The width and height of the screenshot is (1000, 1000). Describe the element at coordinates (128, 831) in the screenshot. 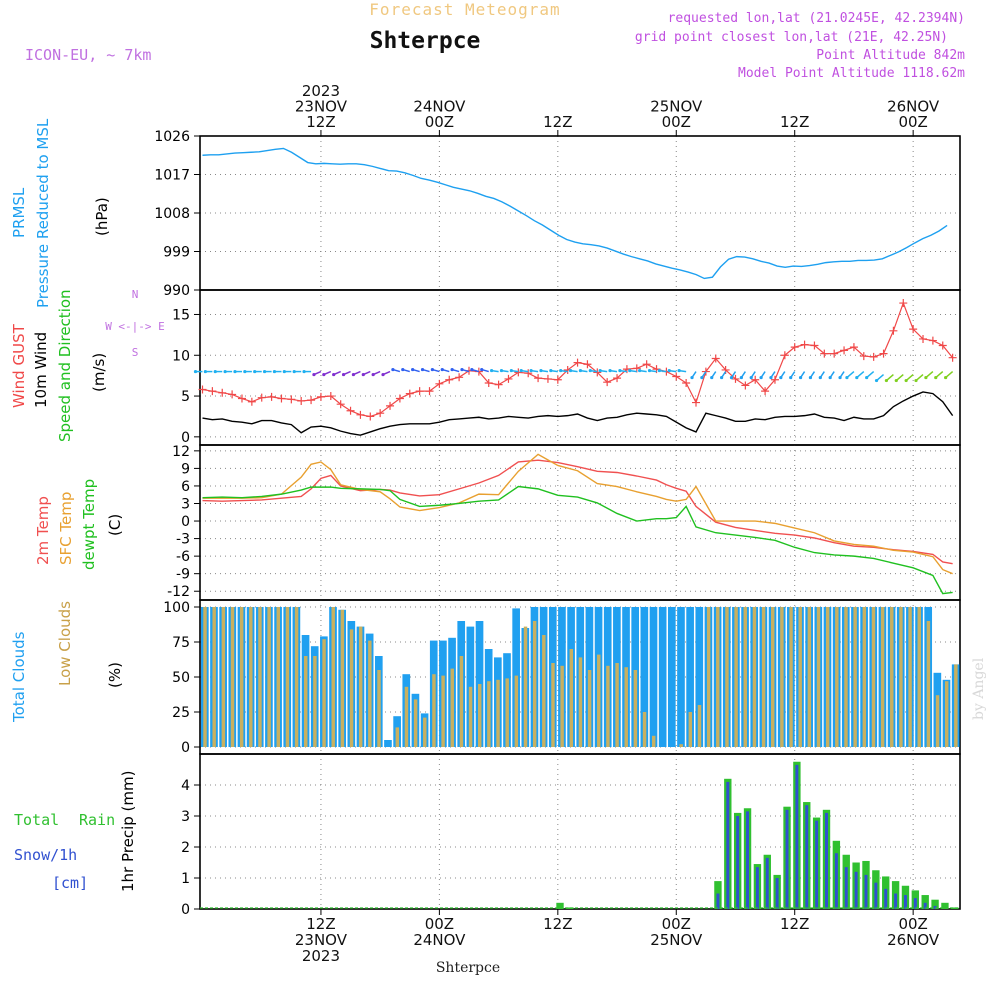

I see `precip-unit-label: 1hr Precip (mm)` at that location.